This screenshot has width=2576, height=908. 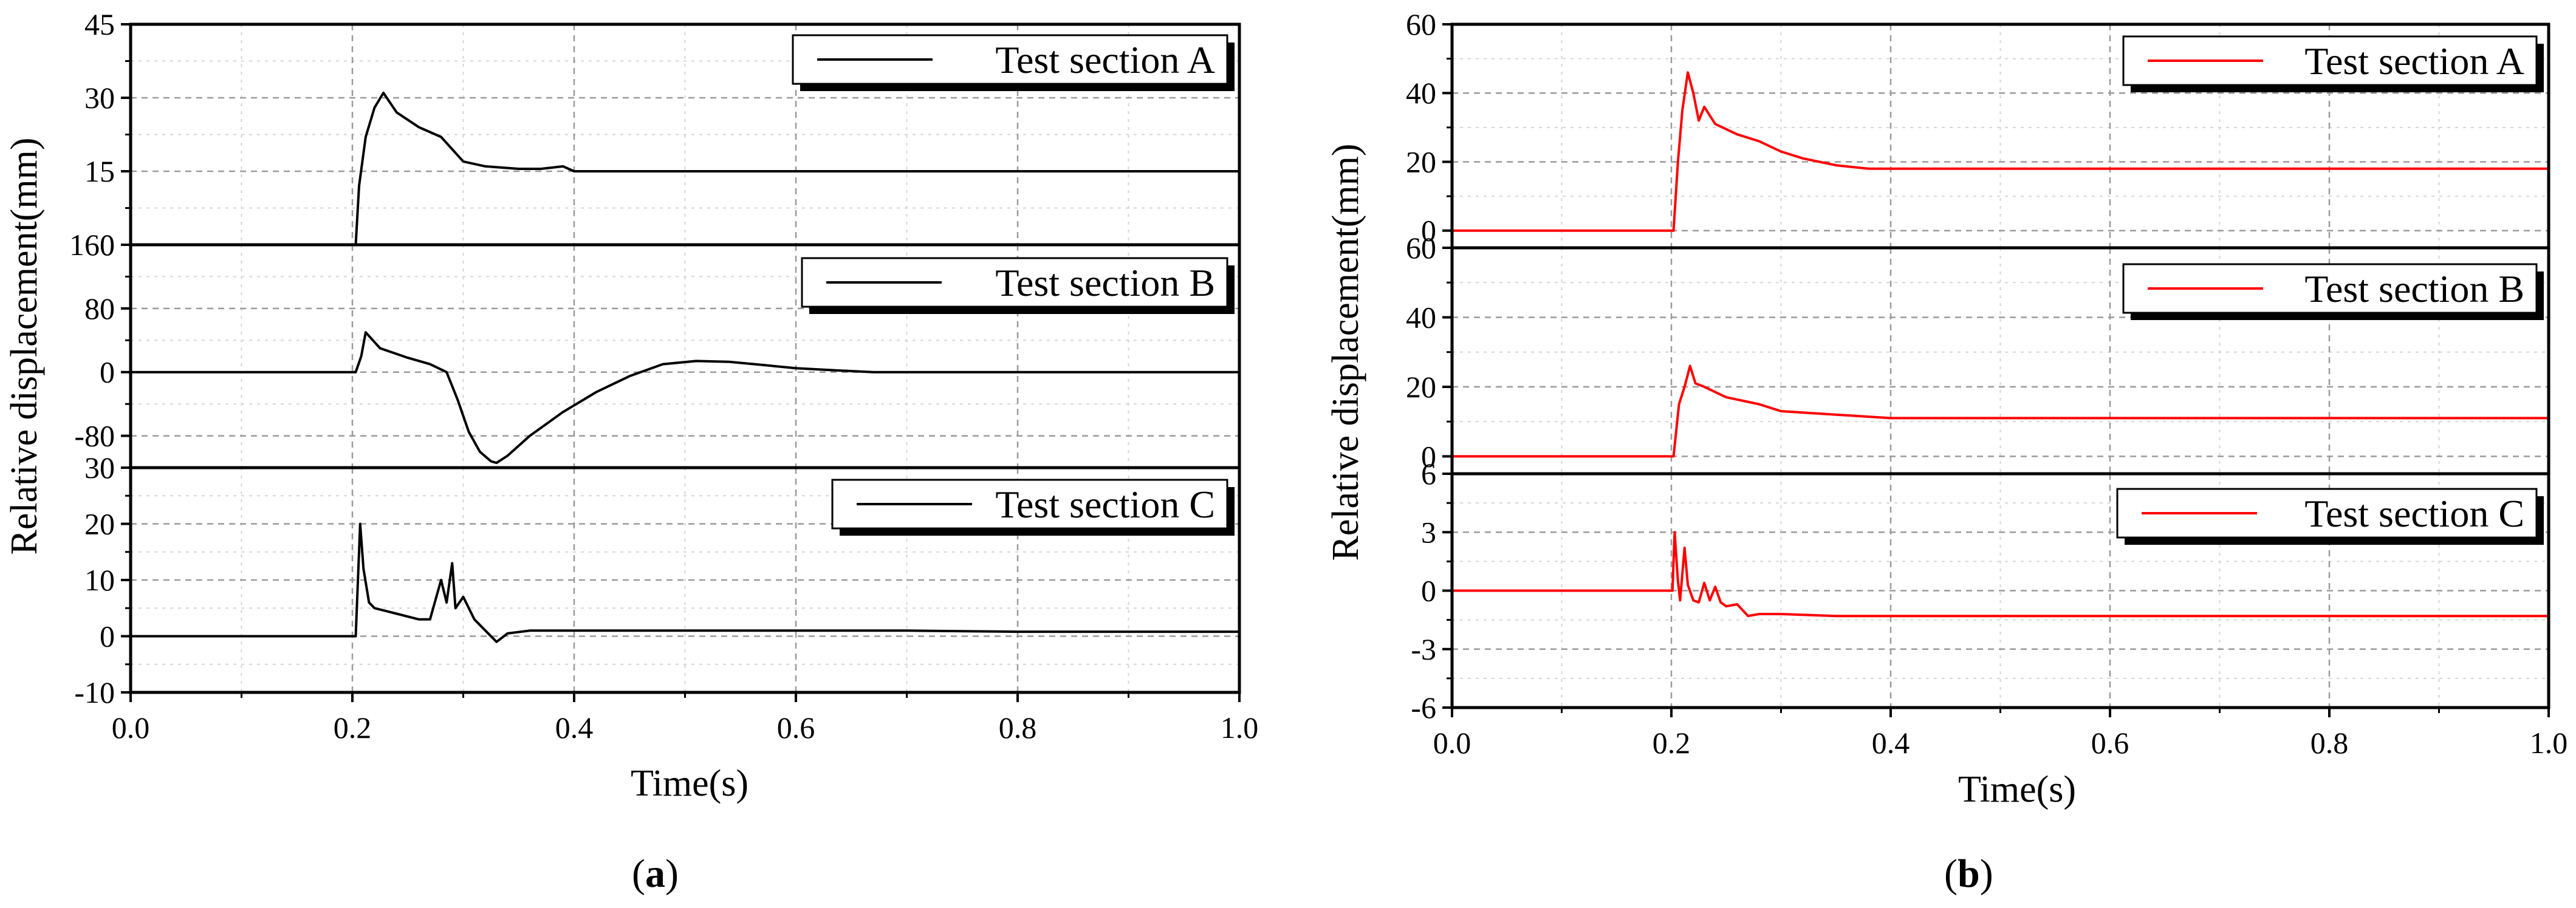 I want to click on panel-a-subplot-1: 0 15 30 45 Test section A, so click(x=662, y=134).